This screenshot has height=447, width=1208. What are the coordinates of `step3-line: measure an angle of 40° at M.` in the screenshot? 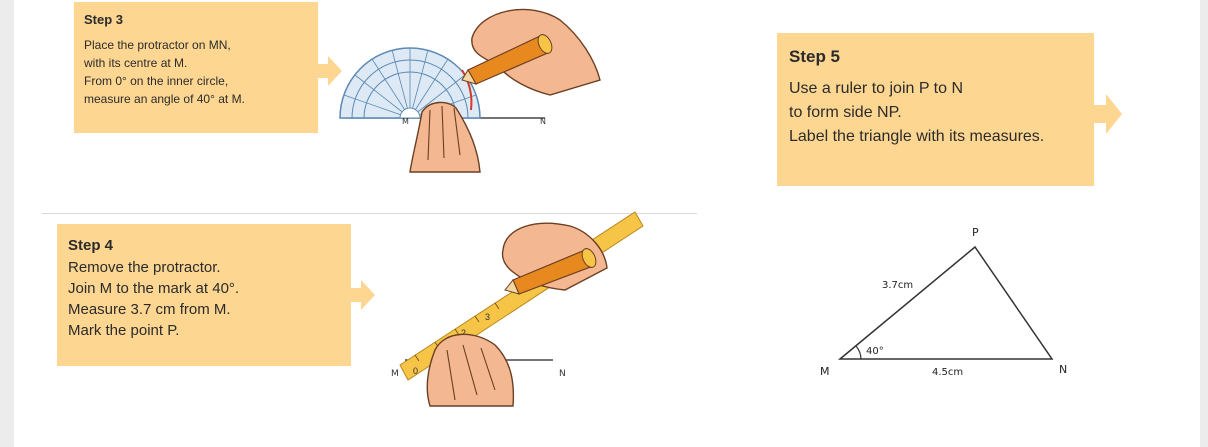 It's located at (164, 99).